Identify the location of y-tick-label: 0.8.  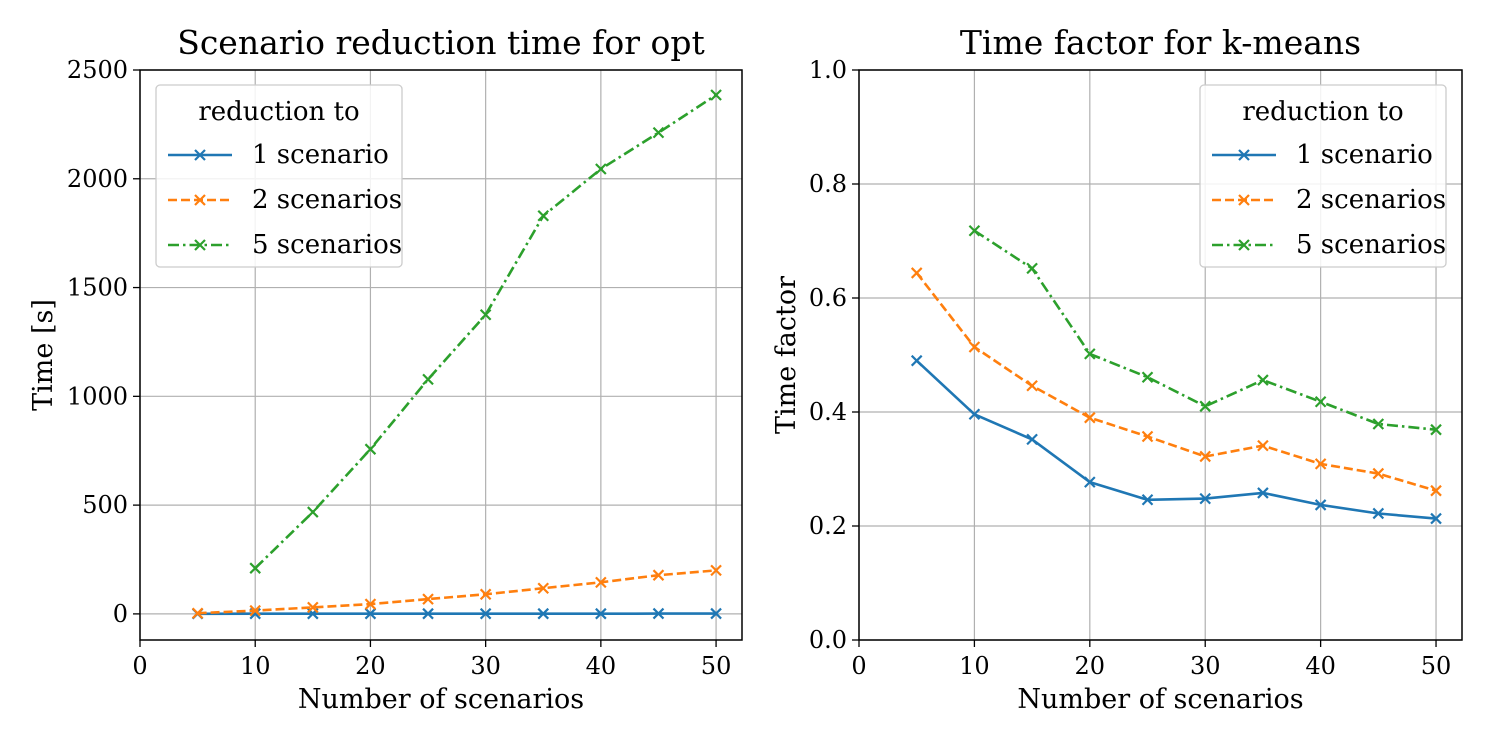
(828, 184).